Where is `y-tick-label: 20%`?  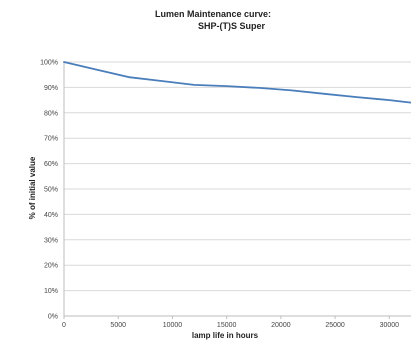
y-tick-label: 20% is located at coordinates (51, 266).